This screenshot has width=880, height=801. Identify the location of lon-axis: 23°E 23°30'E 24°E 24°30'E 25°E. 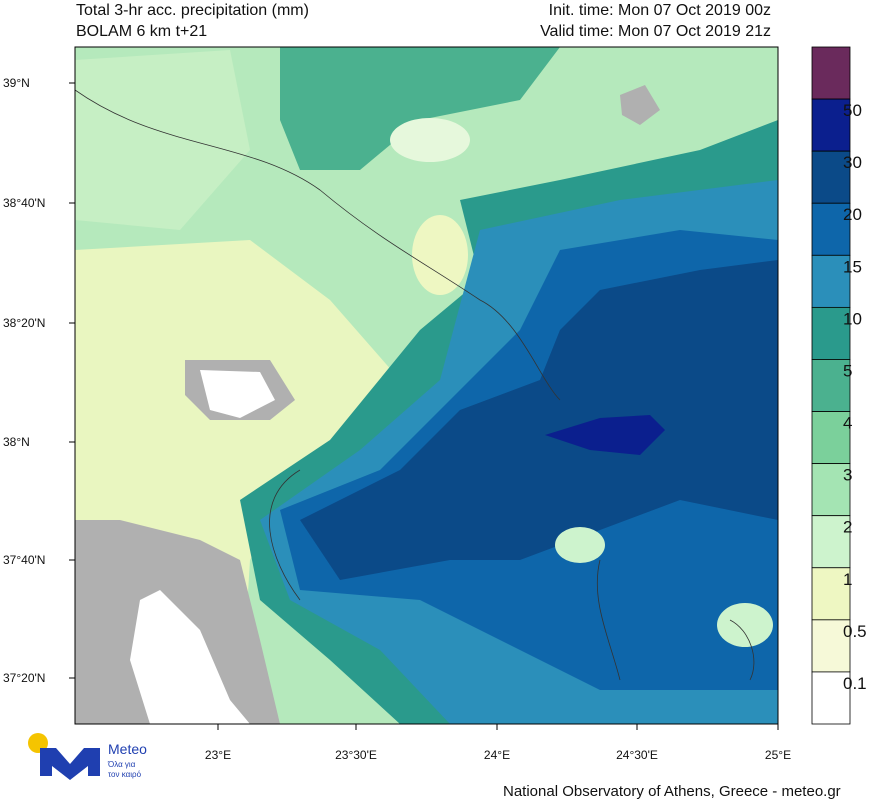
(498, 743).